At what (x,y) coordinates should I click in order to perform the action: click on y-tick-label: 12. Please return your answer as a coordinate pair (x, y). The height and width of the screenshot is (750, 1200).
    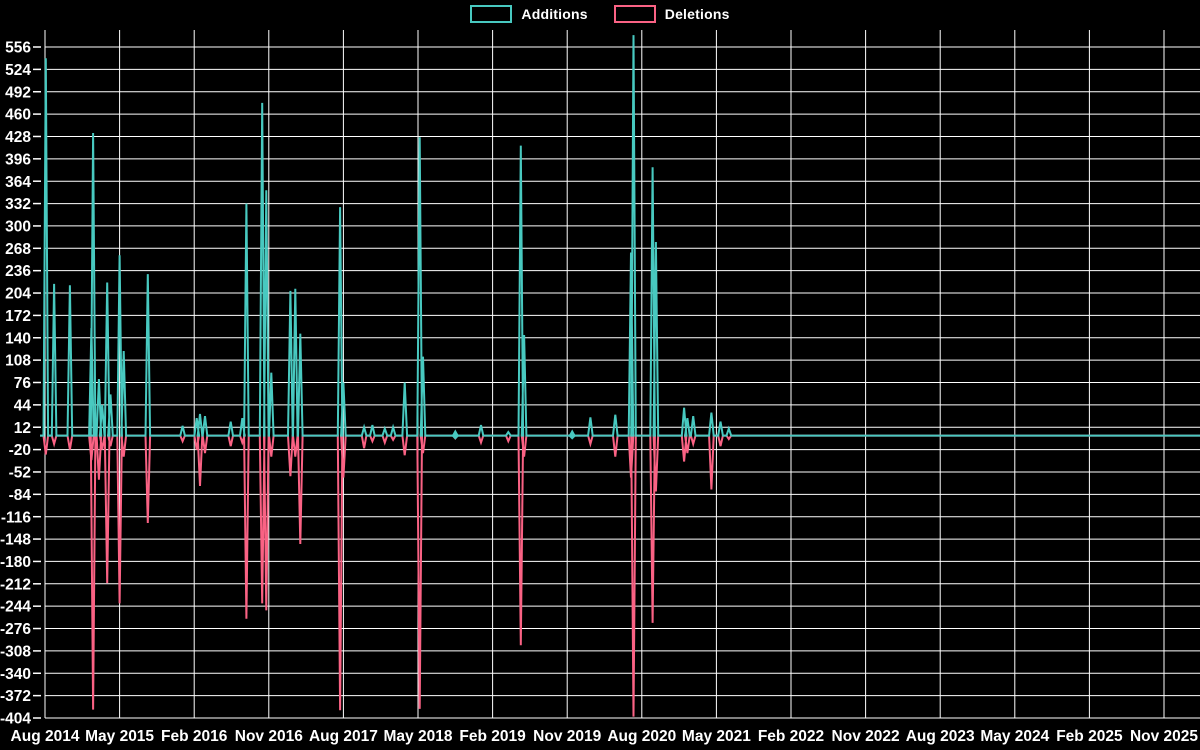
    Looking at the image, I should click on (22, 428).